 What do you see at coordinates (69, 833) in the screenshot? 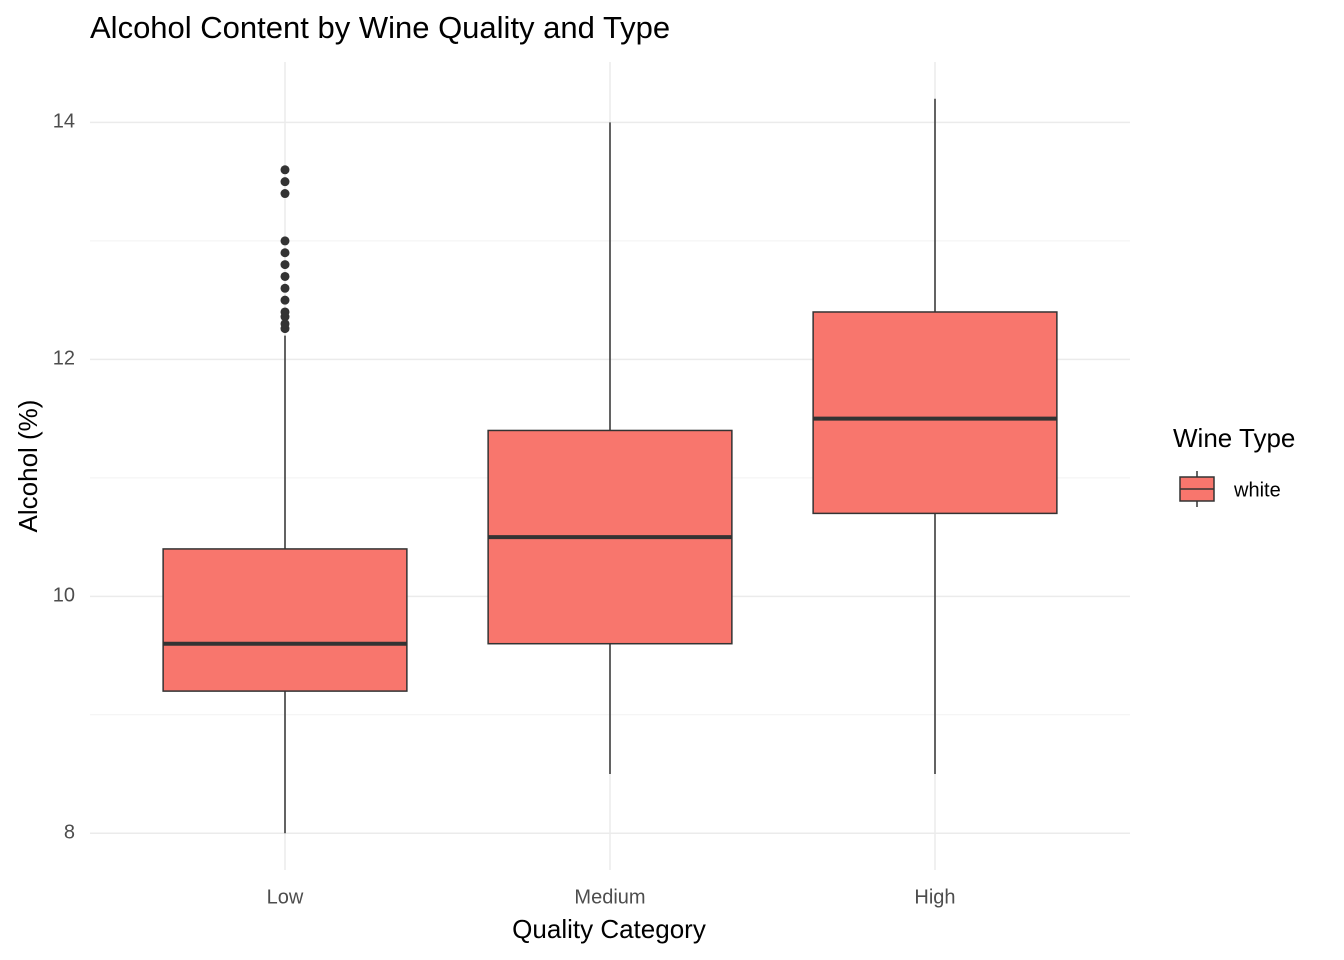
I see `y-tick-label: 8` at bounding box center [69, 833].